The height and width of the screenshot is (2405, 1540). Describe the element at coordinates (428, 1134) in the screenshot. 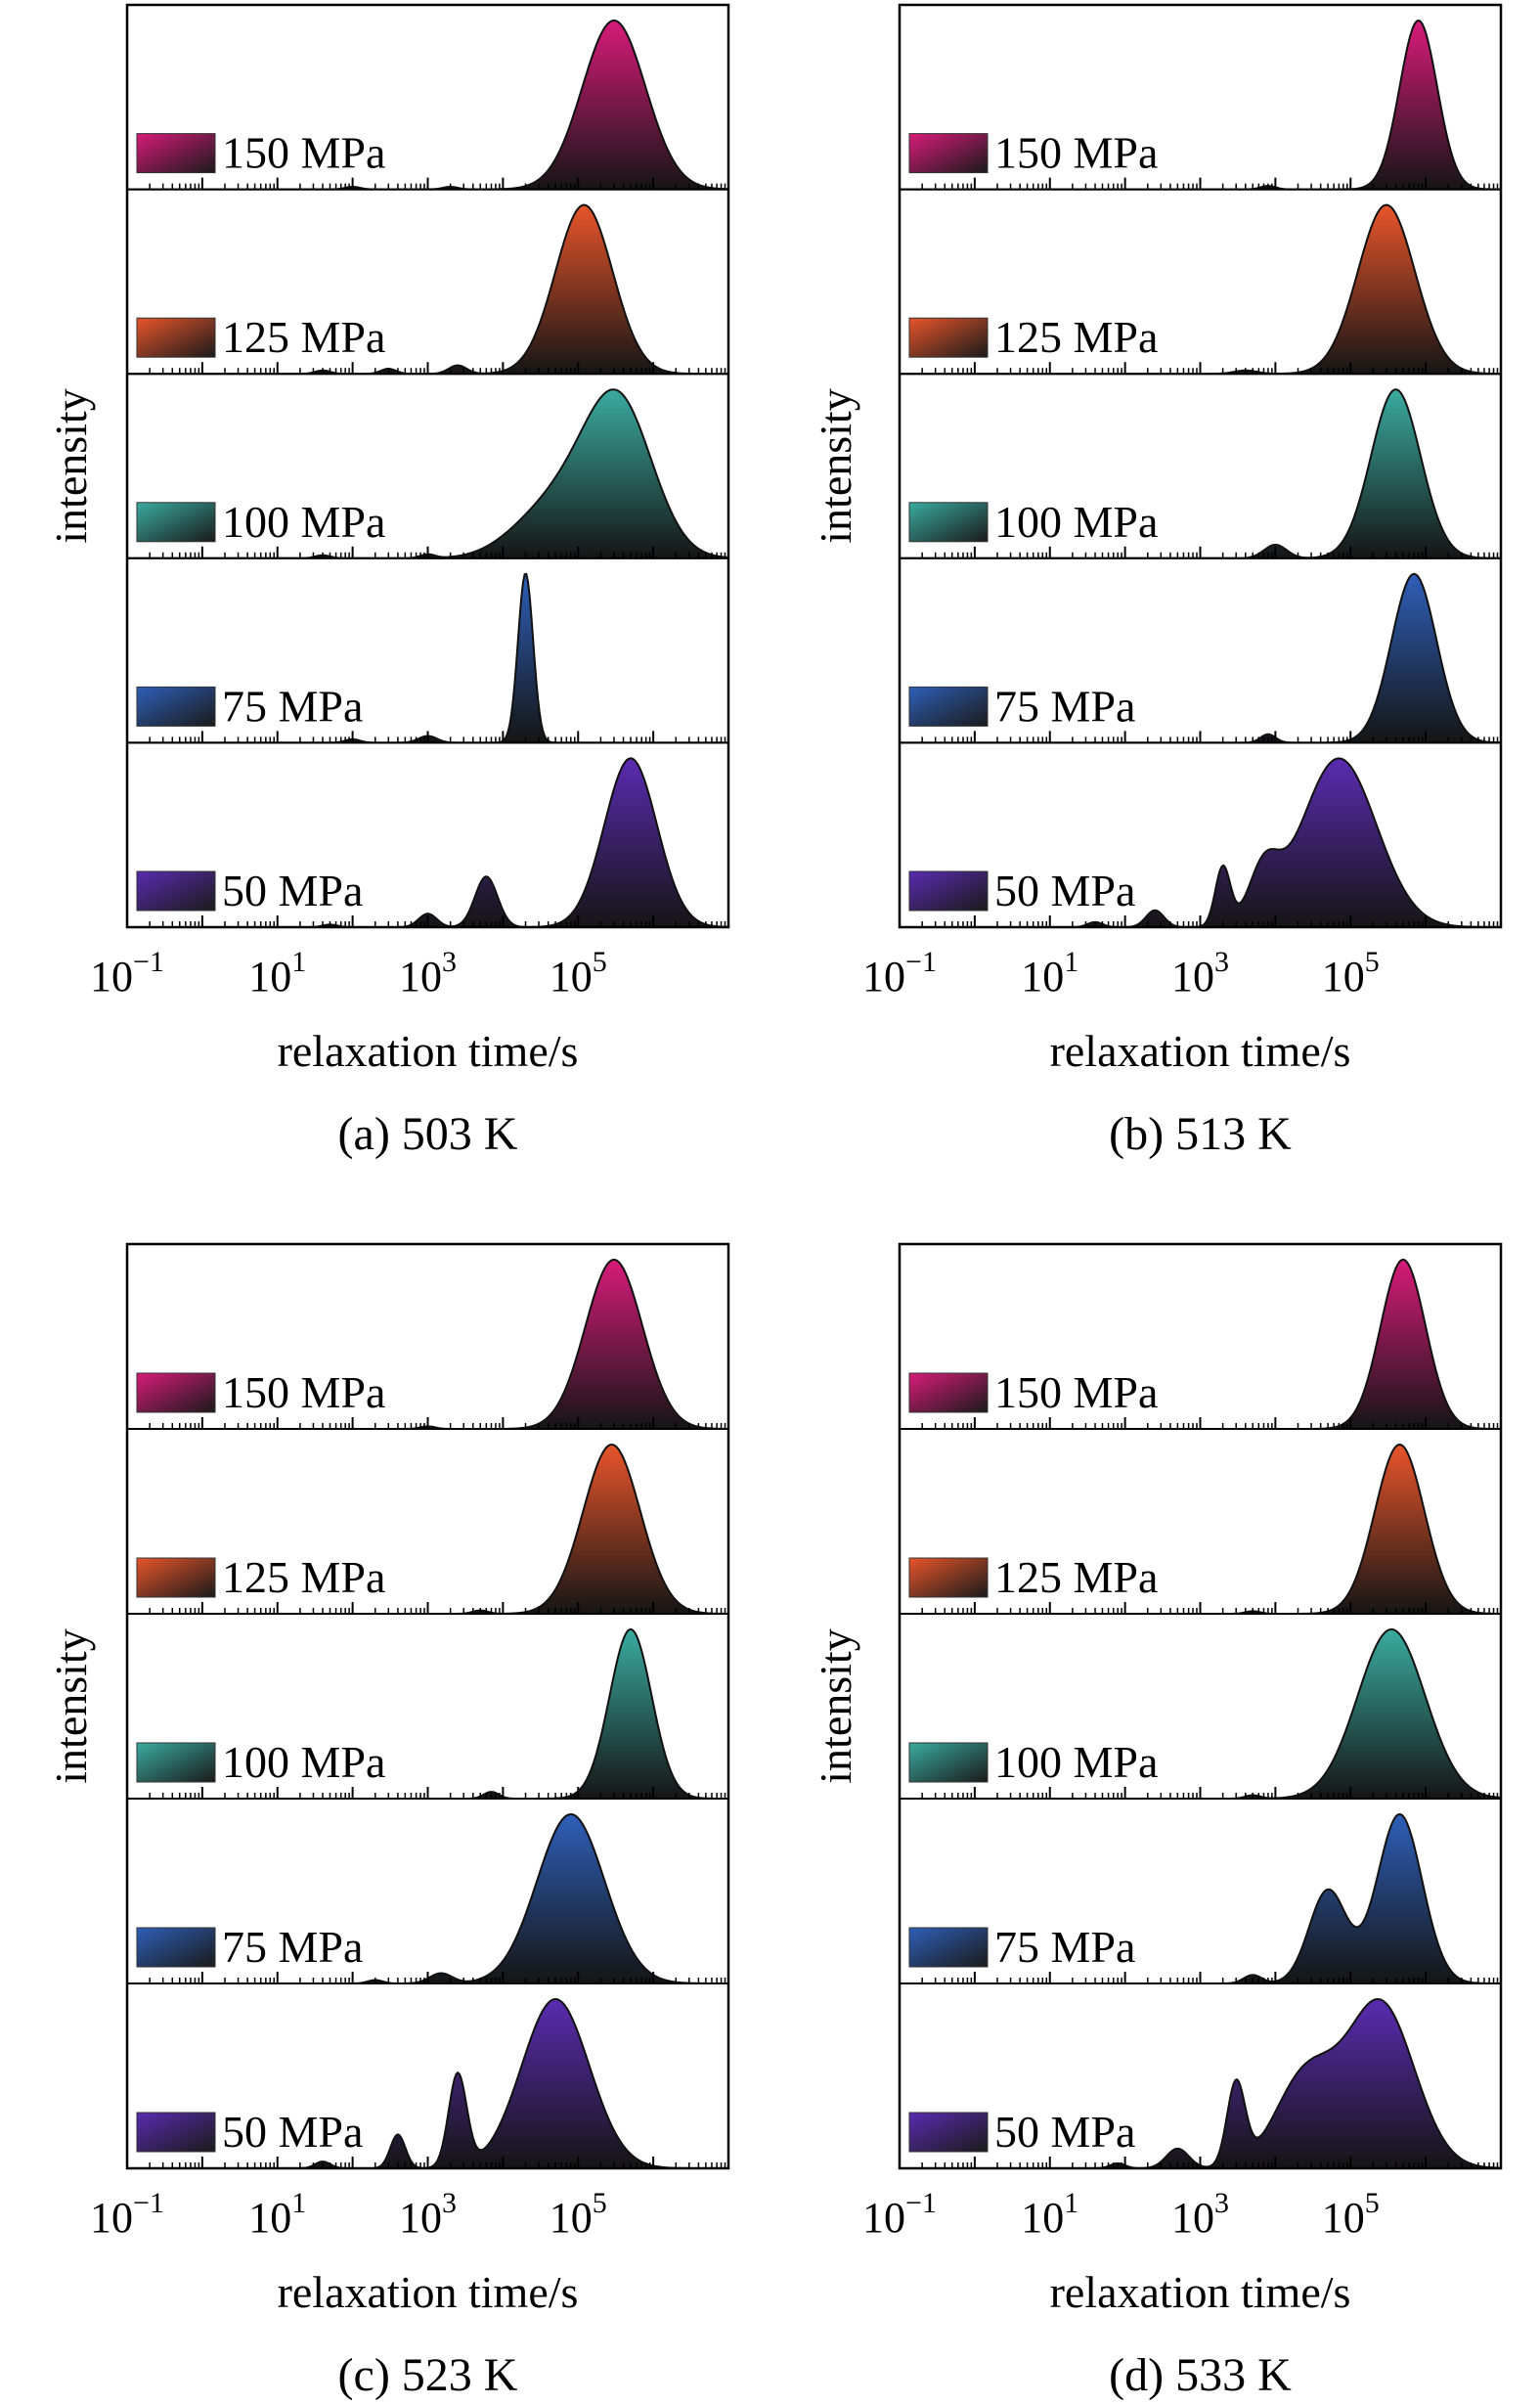

I see `panel-caption: (a) 503 K` at that location.